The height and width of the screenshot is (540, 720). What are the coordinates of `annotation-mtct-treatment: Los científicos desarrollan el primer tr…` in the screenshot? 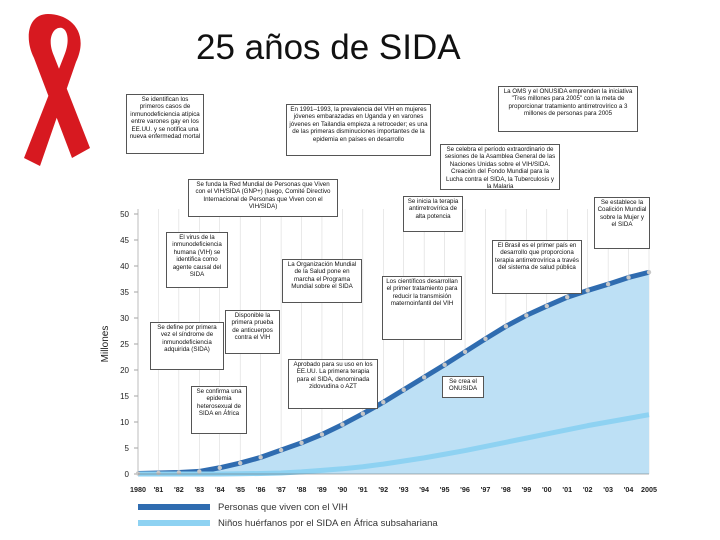 It's located at (422, 308).